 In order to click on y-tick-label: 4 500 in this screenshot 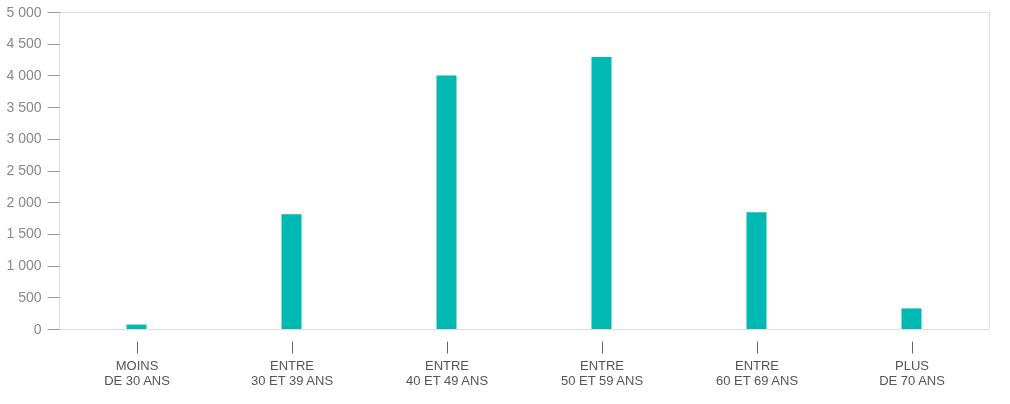, I will do `click(24, 43)`.